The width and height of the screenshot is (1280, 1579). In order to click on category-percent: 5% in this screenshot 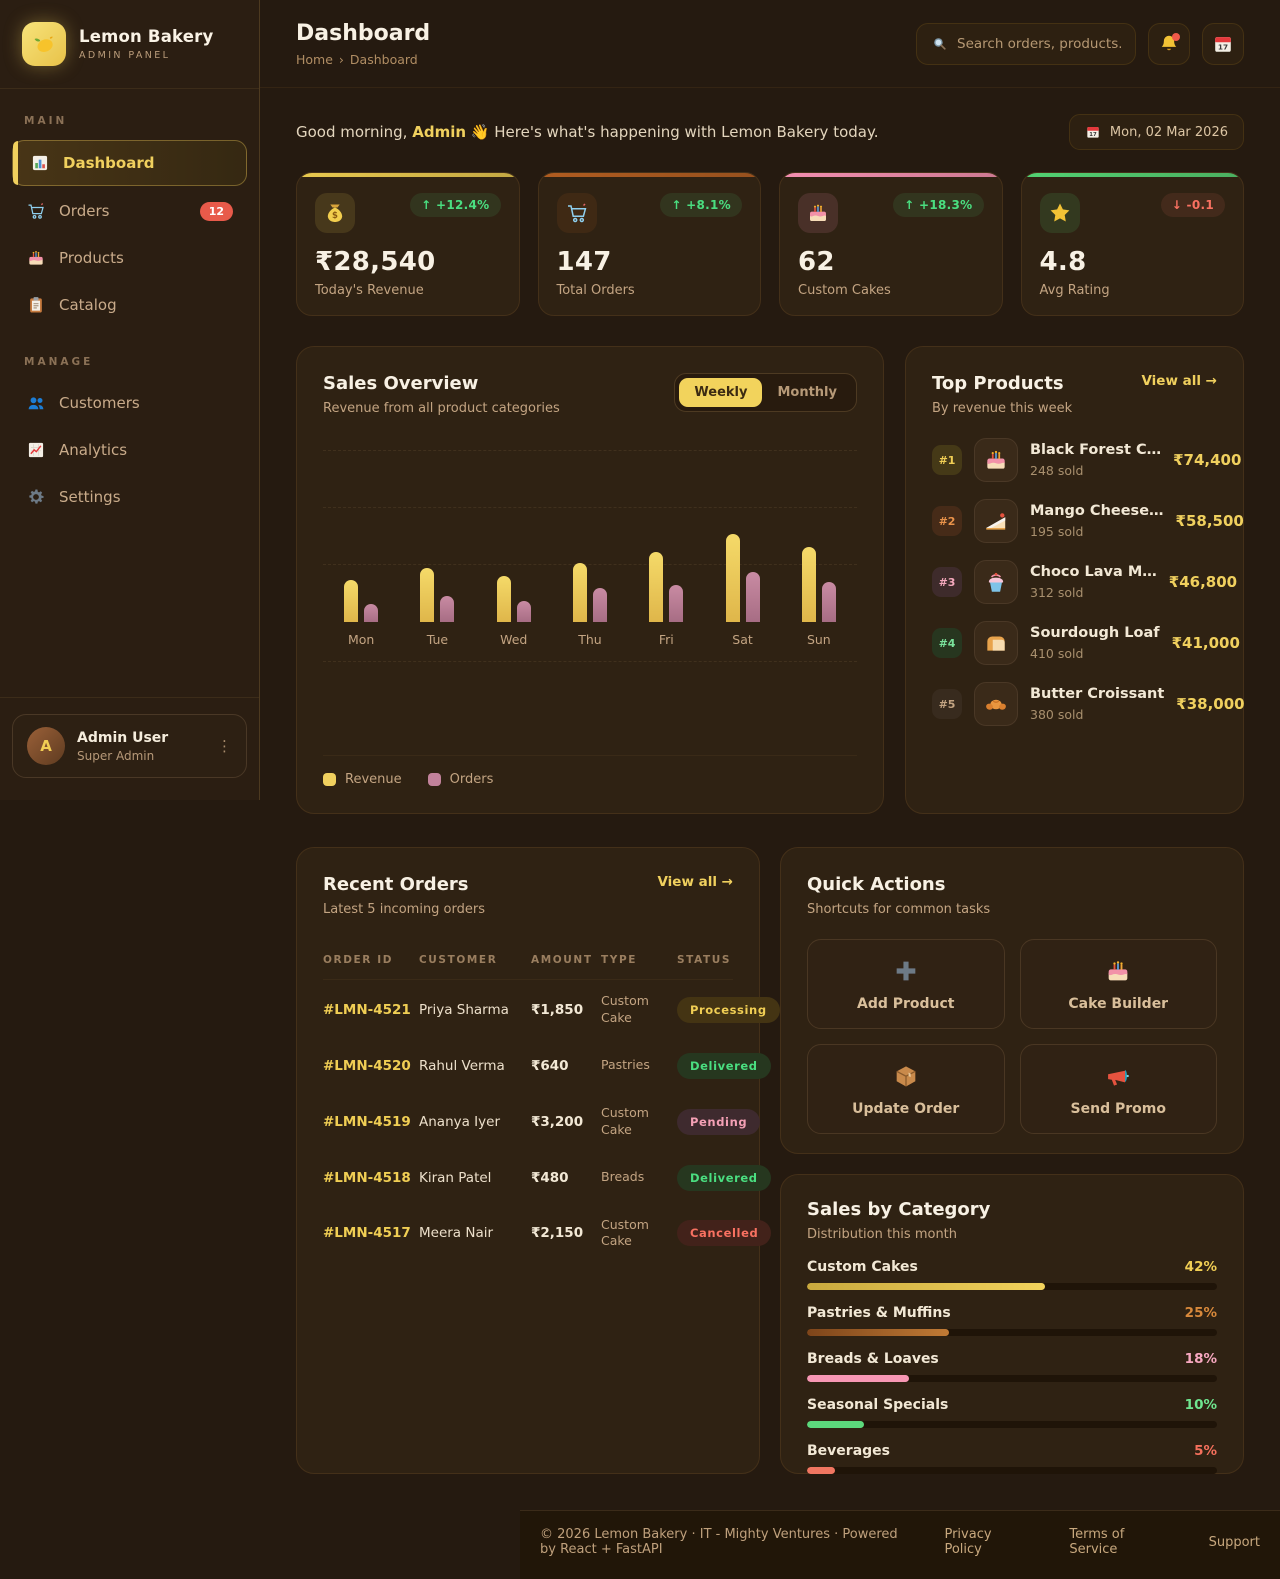, I will do `click(1205, 1451)`.